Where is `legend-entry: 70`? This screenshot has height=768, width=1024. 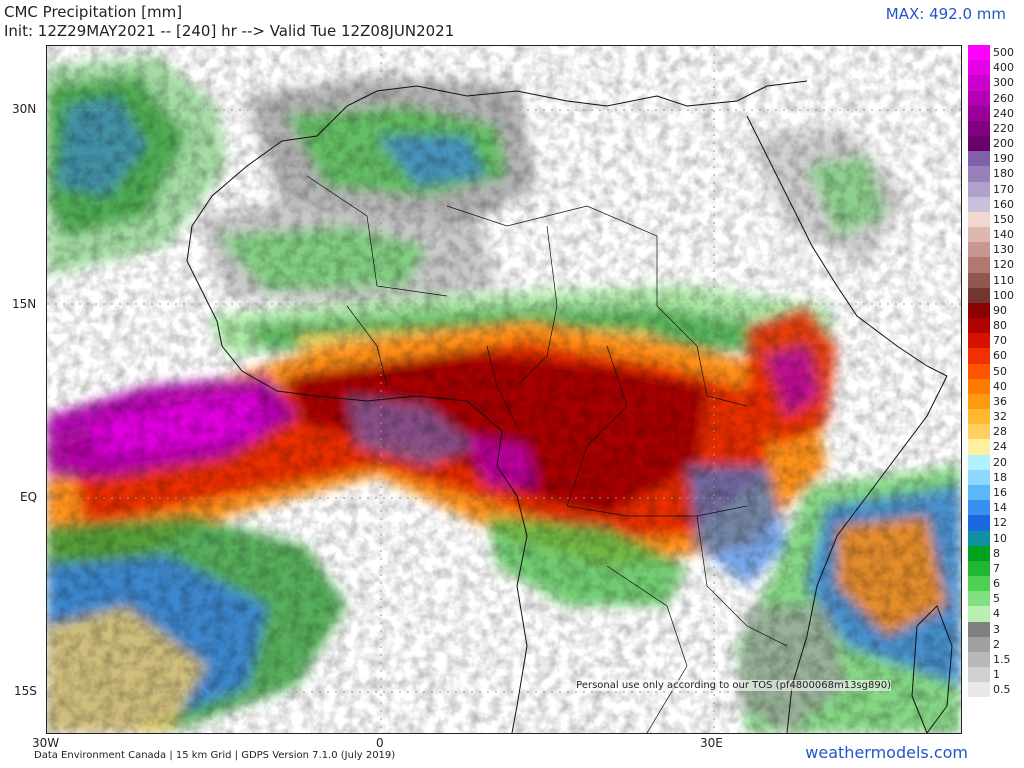
legend-entry: 70 is located at coordinates (994, 341).